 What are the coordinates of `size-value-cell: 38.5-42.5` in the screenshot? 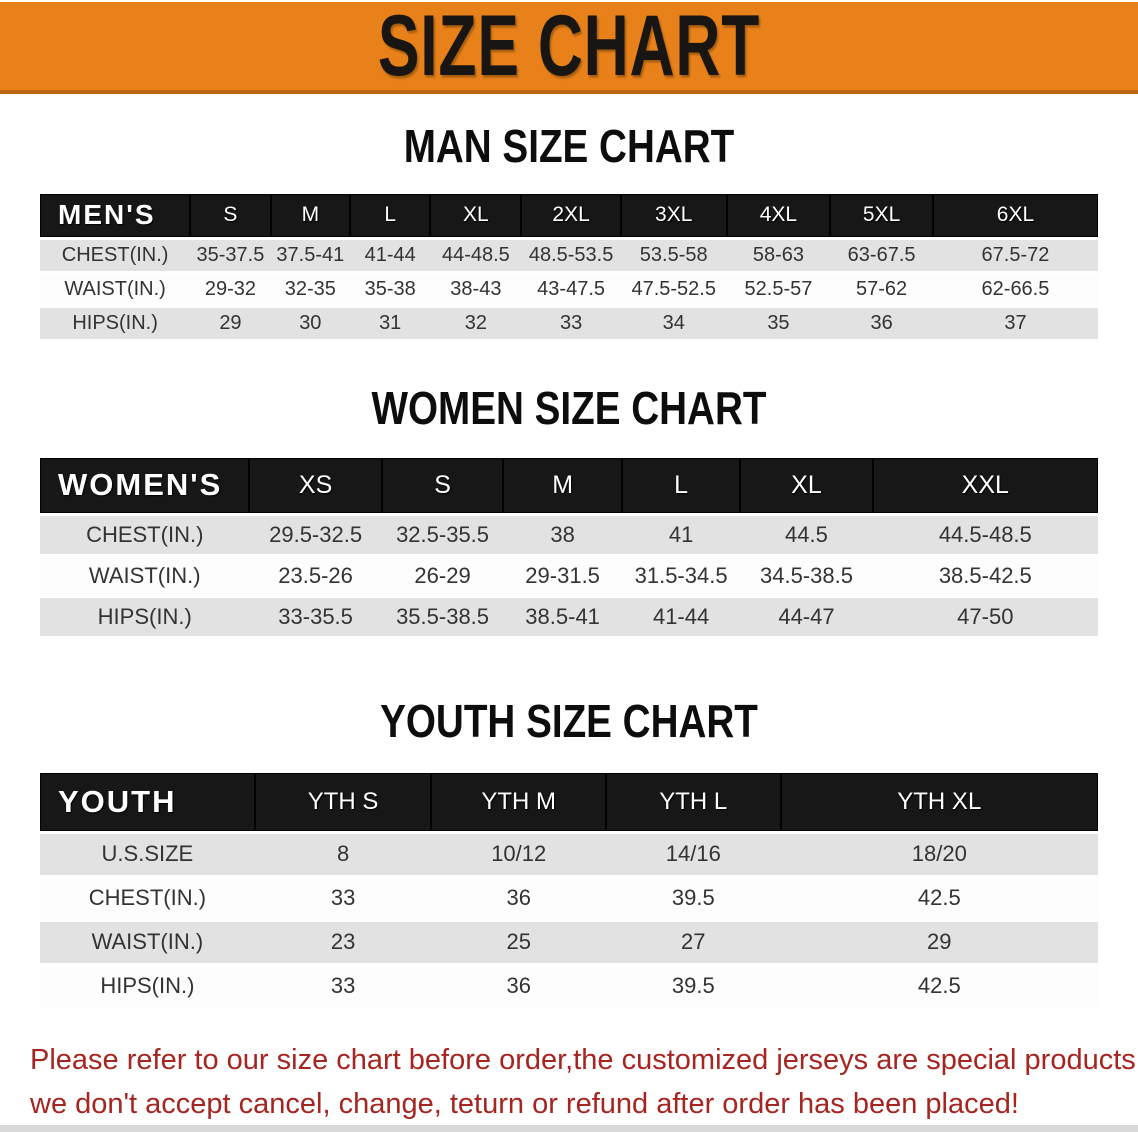 It's located at (985, 575).